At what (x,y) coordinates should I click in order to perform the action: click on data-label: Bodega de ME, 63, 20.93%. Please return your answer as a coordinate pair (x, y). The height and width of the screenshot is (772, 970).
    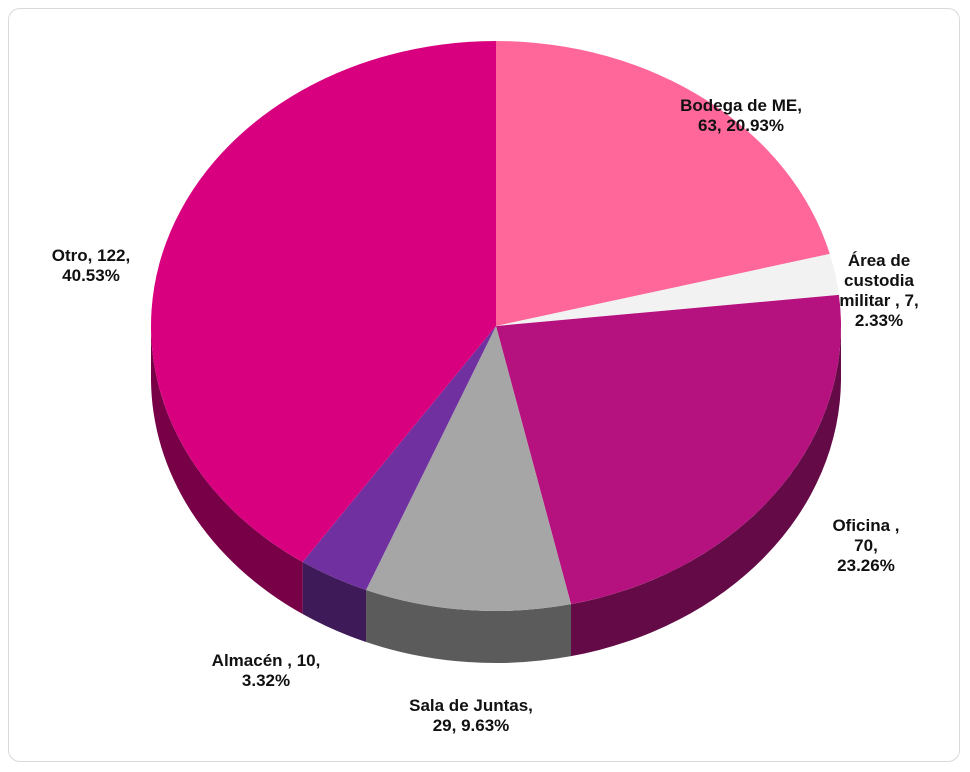
    Looking at the image, I should click on (741, 115).